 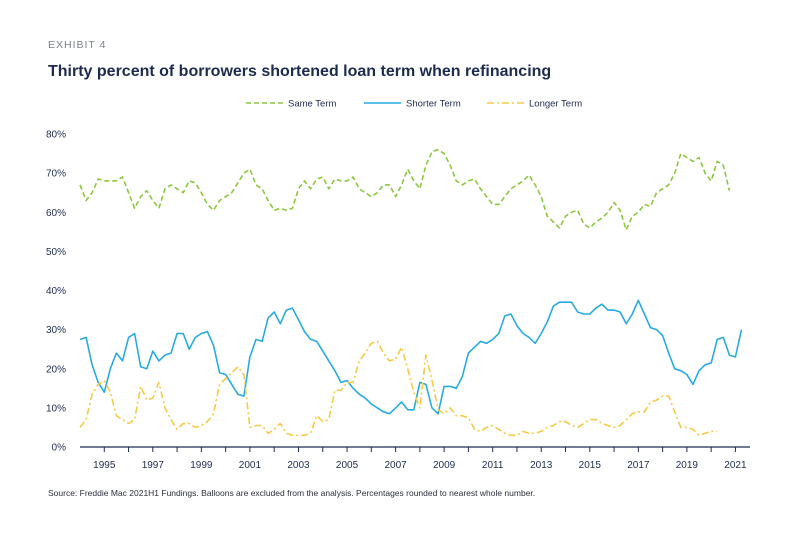 What do you see at coordinates (56, 213) in the screenshot?
I see `y-tick-label: 60%` at bounding box center [56, 213].